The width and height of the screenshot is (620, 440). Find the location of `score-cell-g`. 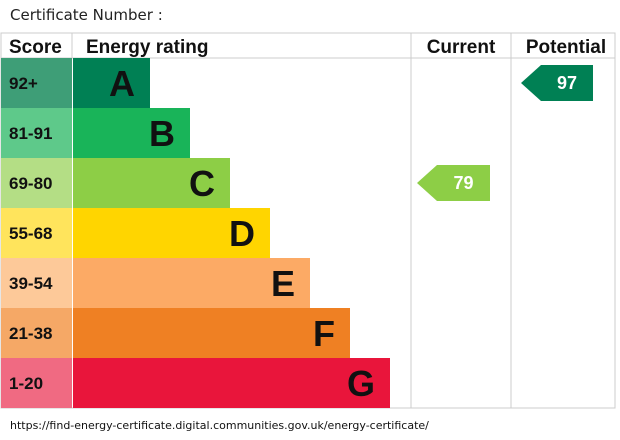

score-cell-g is located at coordinates (36, 383).